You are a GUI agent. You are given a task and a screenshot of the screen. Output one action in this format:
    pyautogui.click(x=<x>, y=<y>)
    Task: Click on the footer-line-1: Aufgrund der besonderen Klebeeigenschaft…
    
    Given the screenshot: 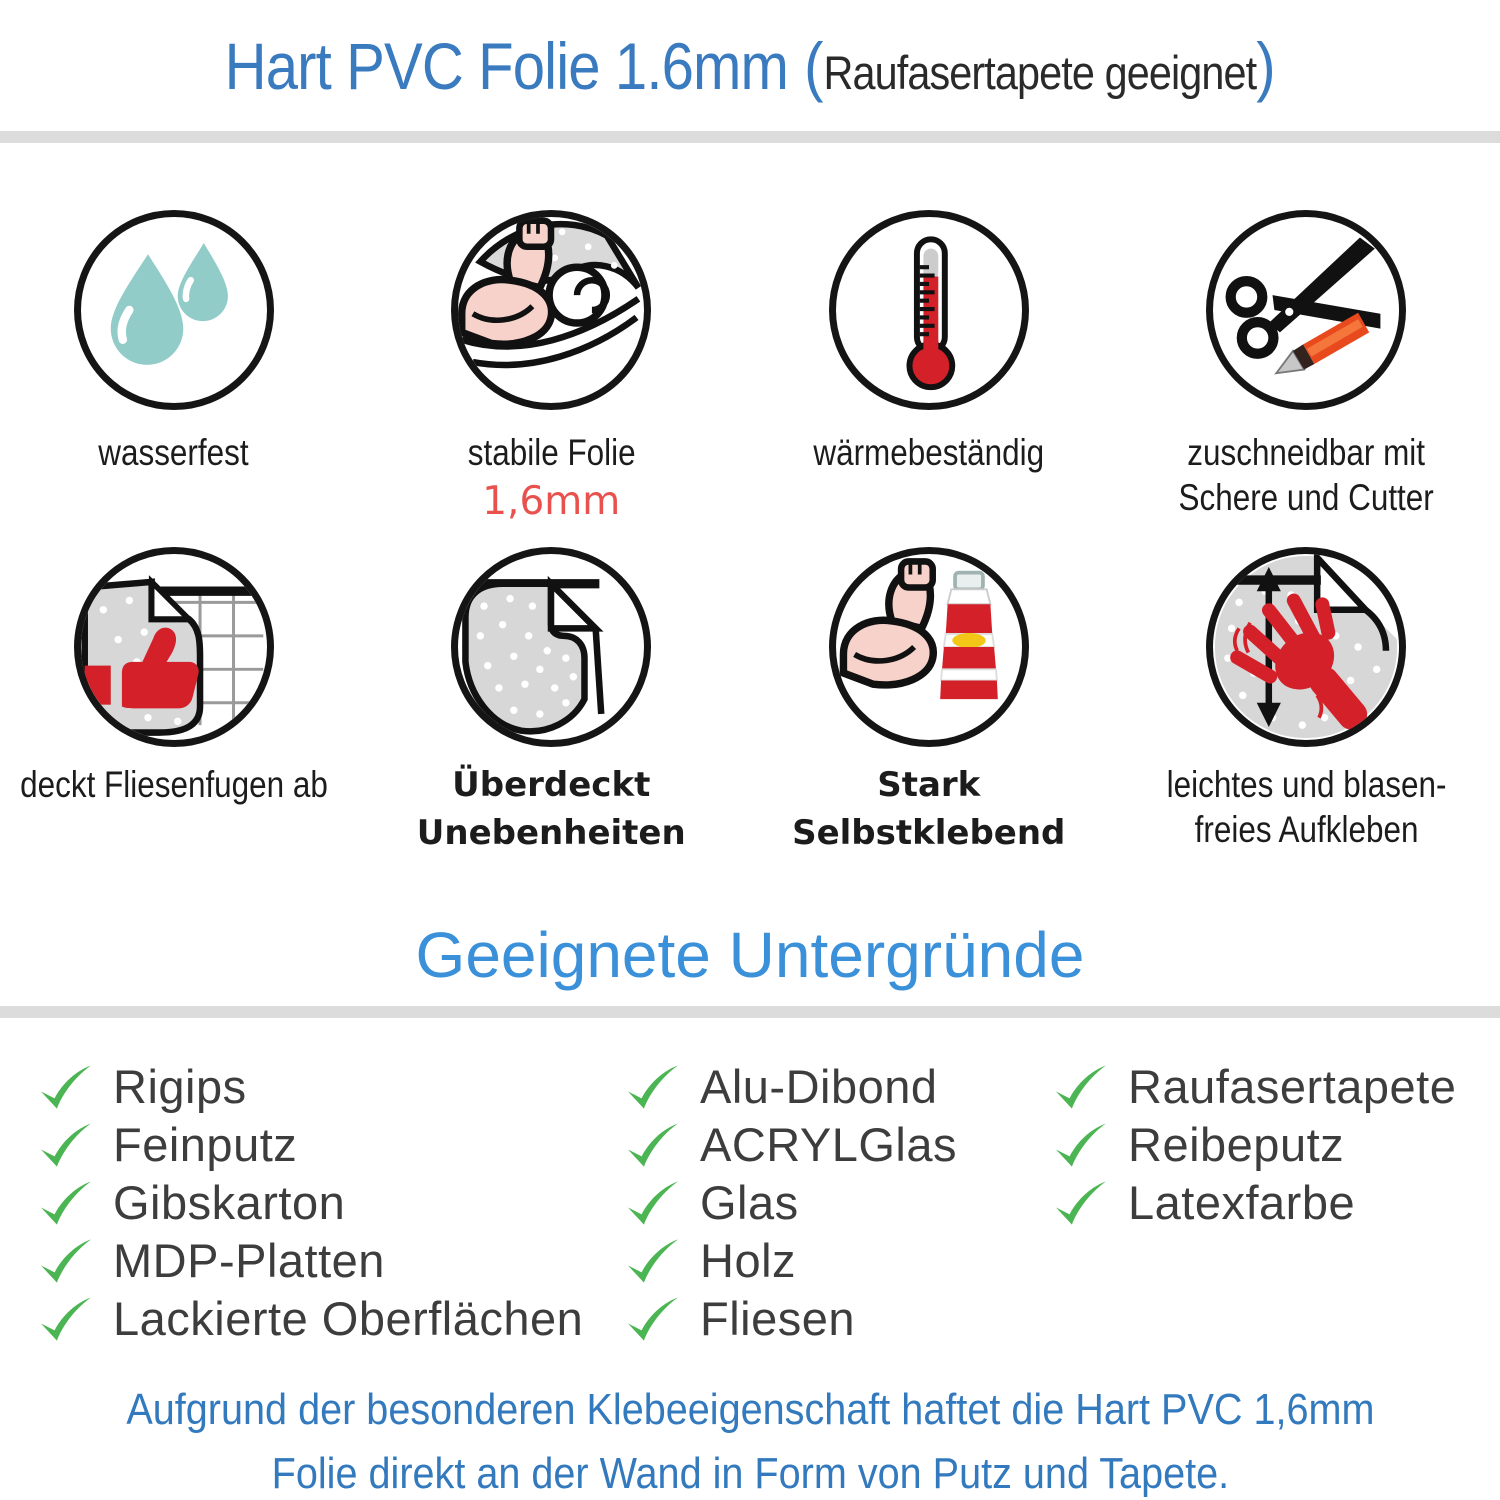 What is the action you would take?
    pyautogui.click(x=750, y=1409)
    